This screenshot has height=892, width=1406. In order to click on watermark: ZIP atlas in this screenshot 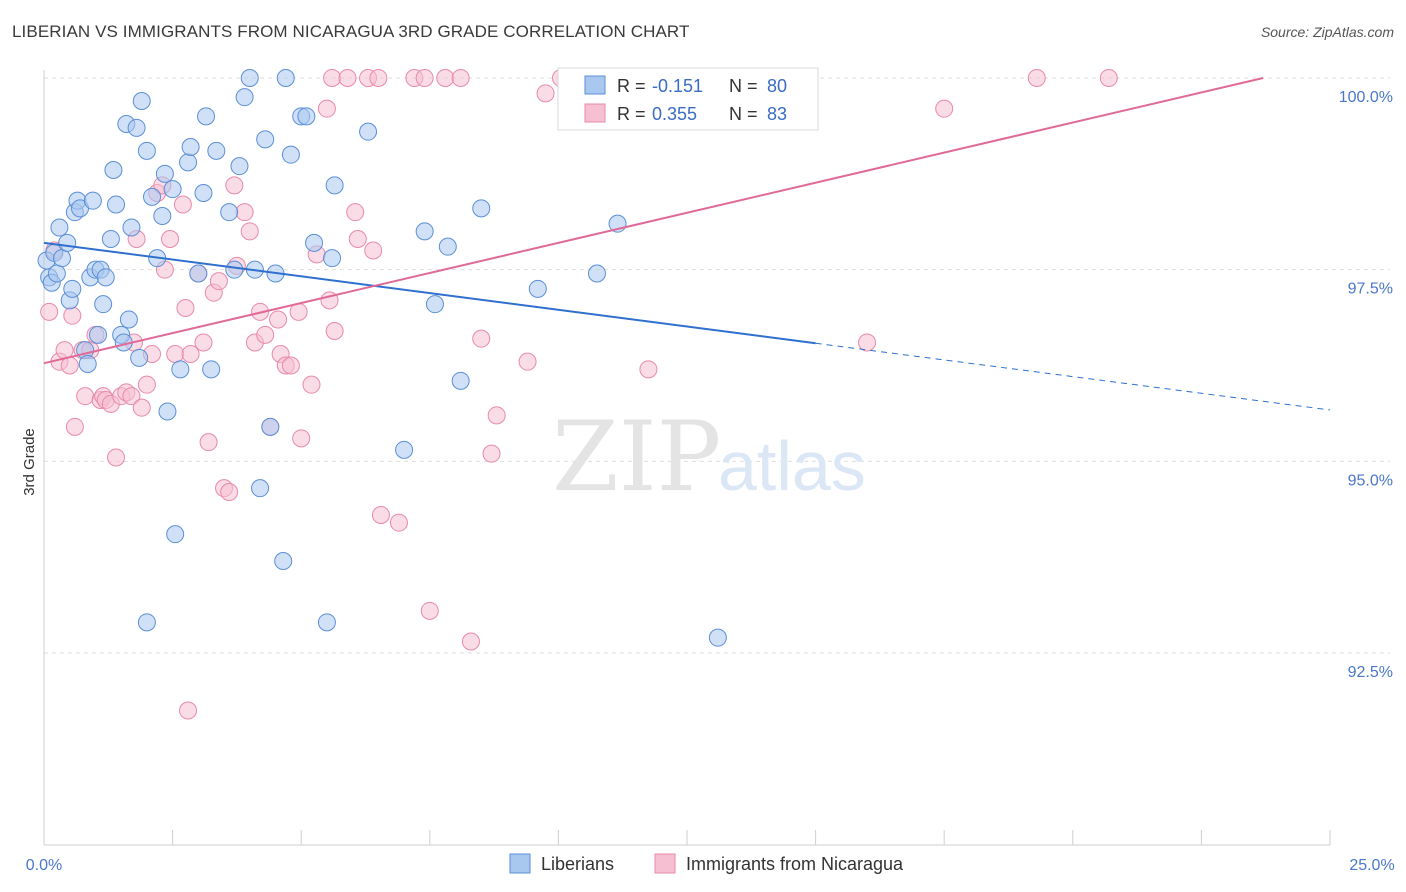, I will do `click(709, 457)`.